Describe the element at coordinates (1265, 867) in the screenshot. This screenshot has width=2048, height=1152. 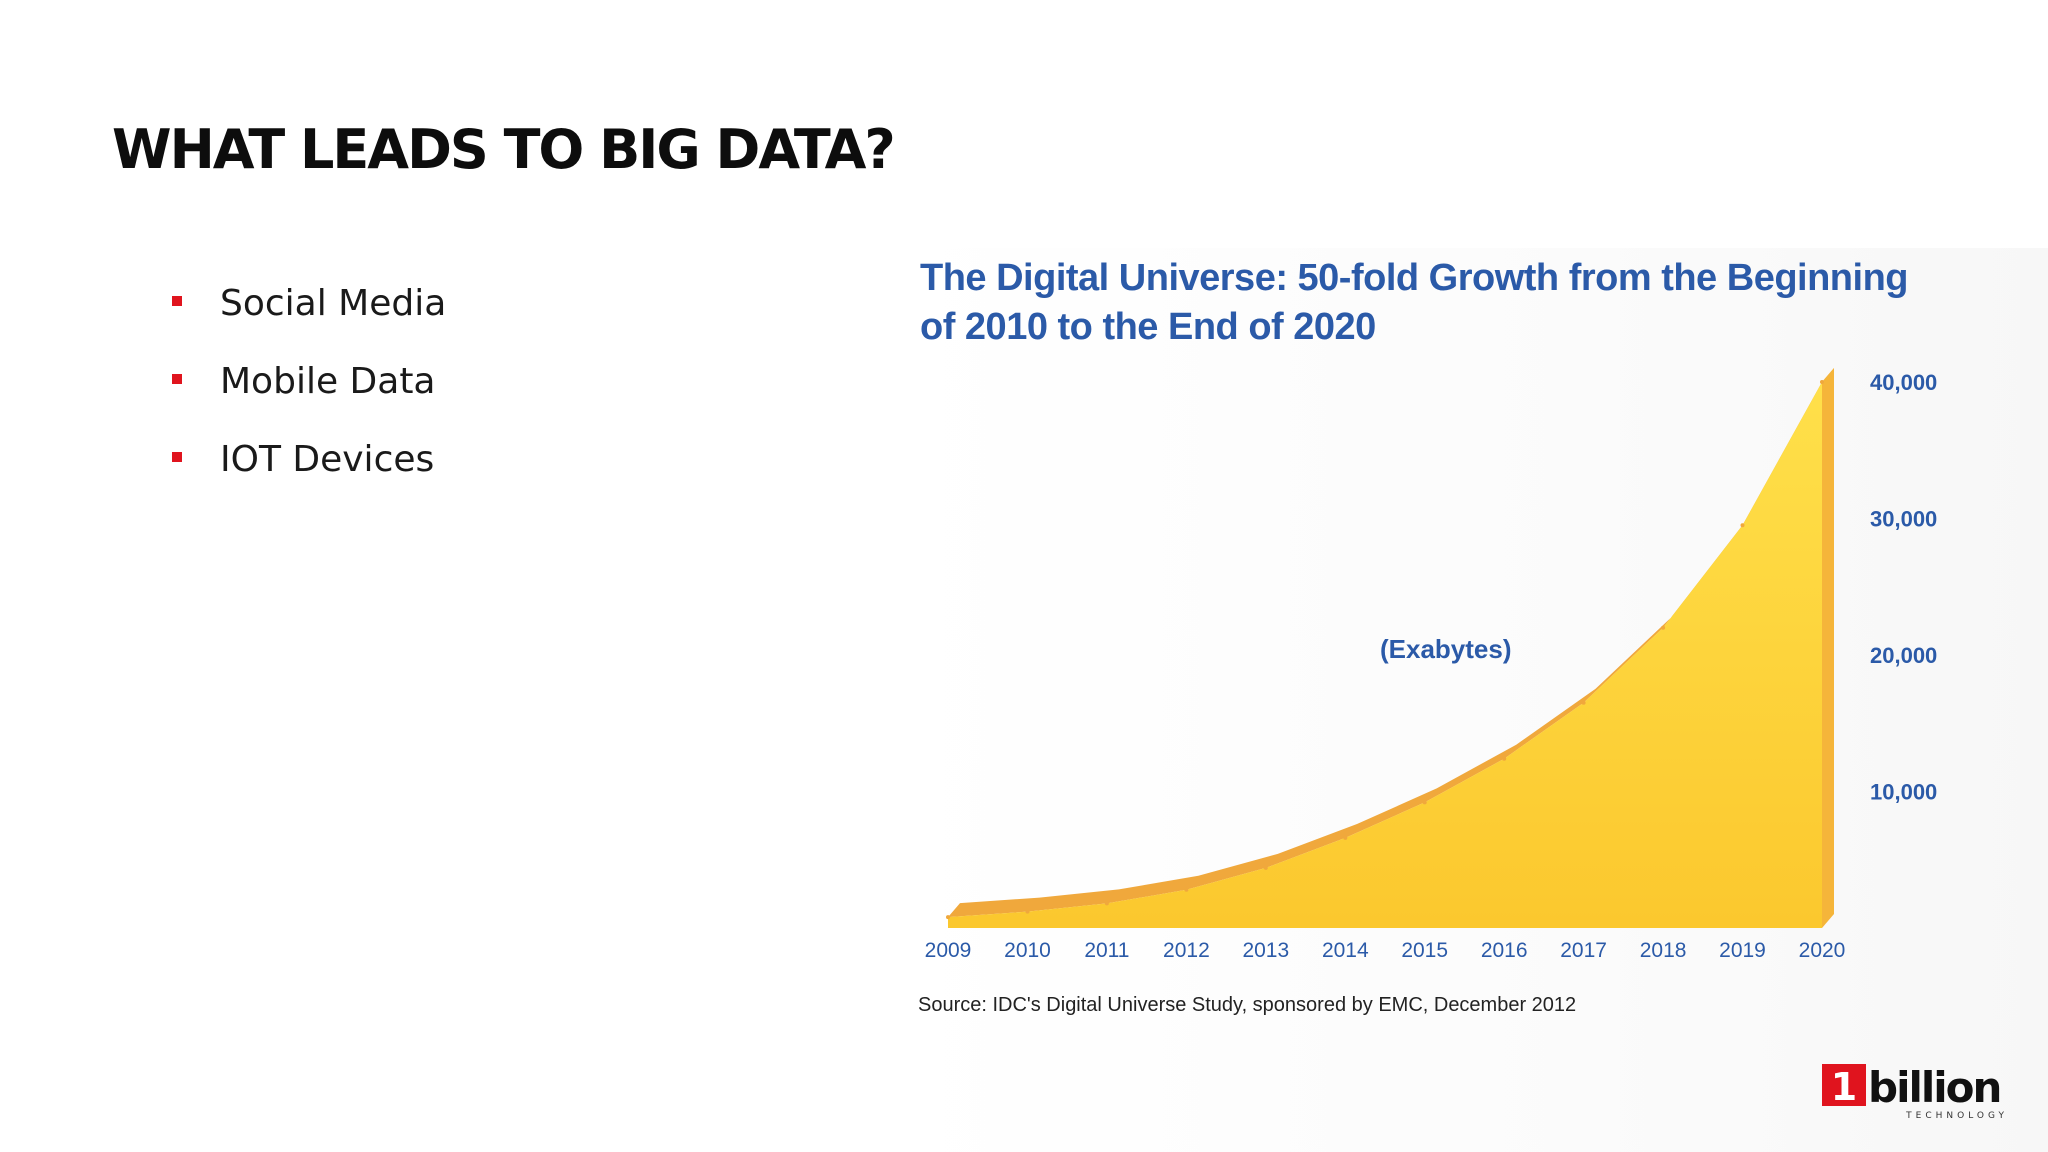
I see `data-point-2013` at that location.